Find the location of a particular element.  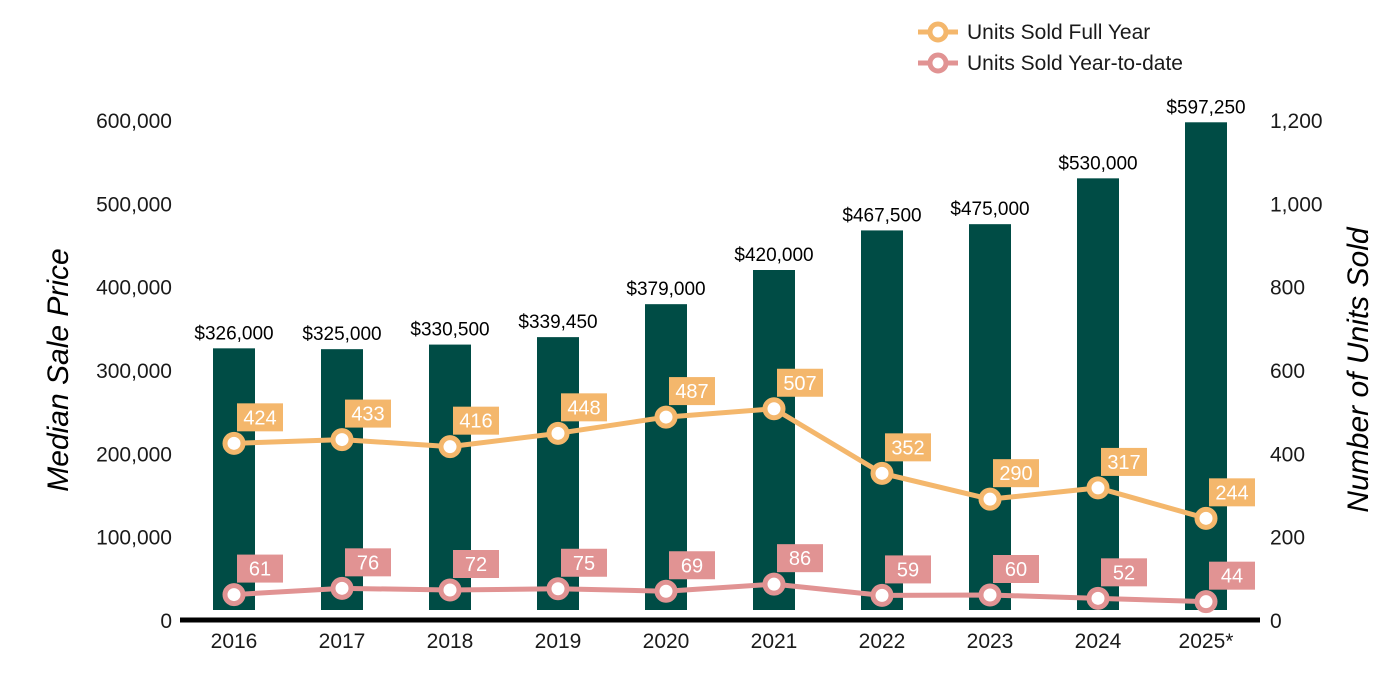

legend-full-year-marker is located at coordinates (938, 32).